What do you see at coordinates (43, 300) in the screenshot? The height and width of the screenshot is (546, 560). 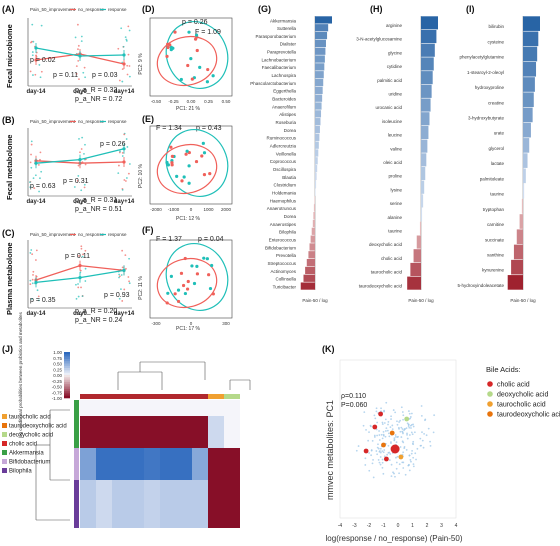 I see `panel-c-p1: p = 0.35` at bounding box center [43, 300].